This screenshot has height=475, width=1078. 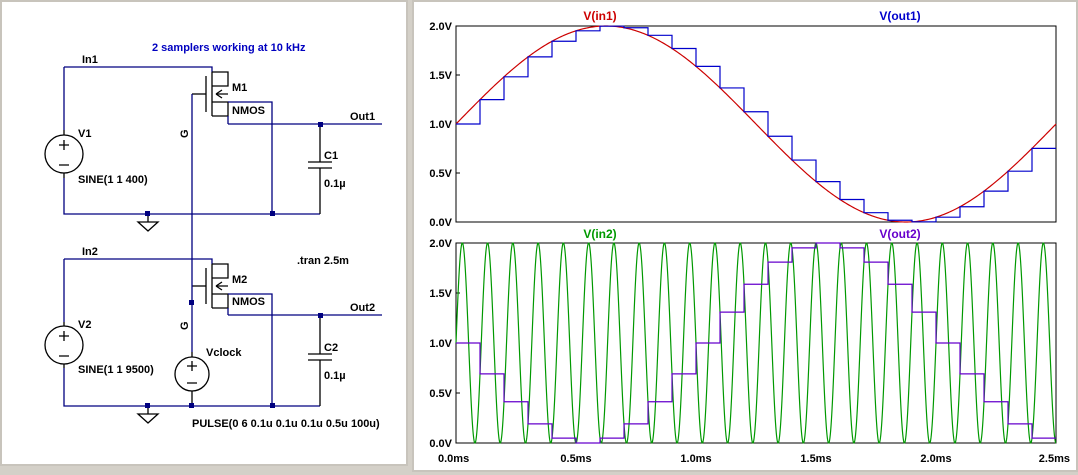 What do you see at coordinates (935, 459) in the screenshot?
I see `x-tick-label: 2.0ms` at bounding box center [935, 459].